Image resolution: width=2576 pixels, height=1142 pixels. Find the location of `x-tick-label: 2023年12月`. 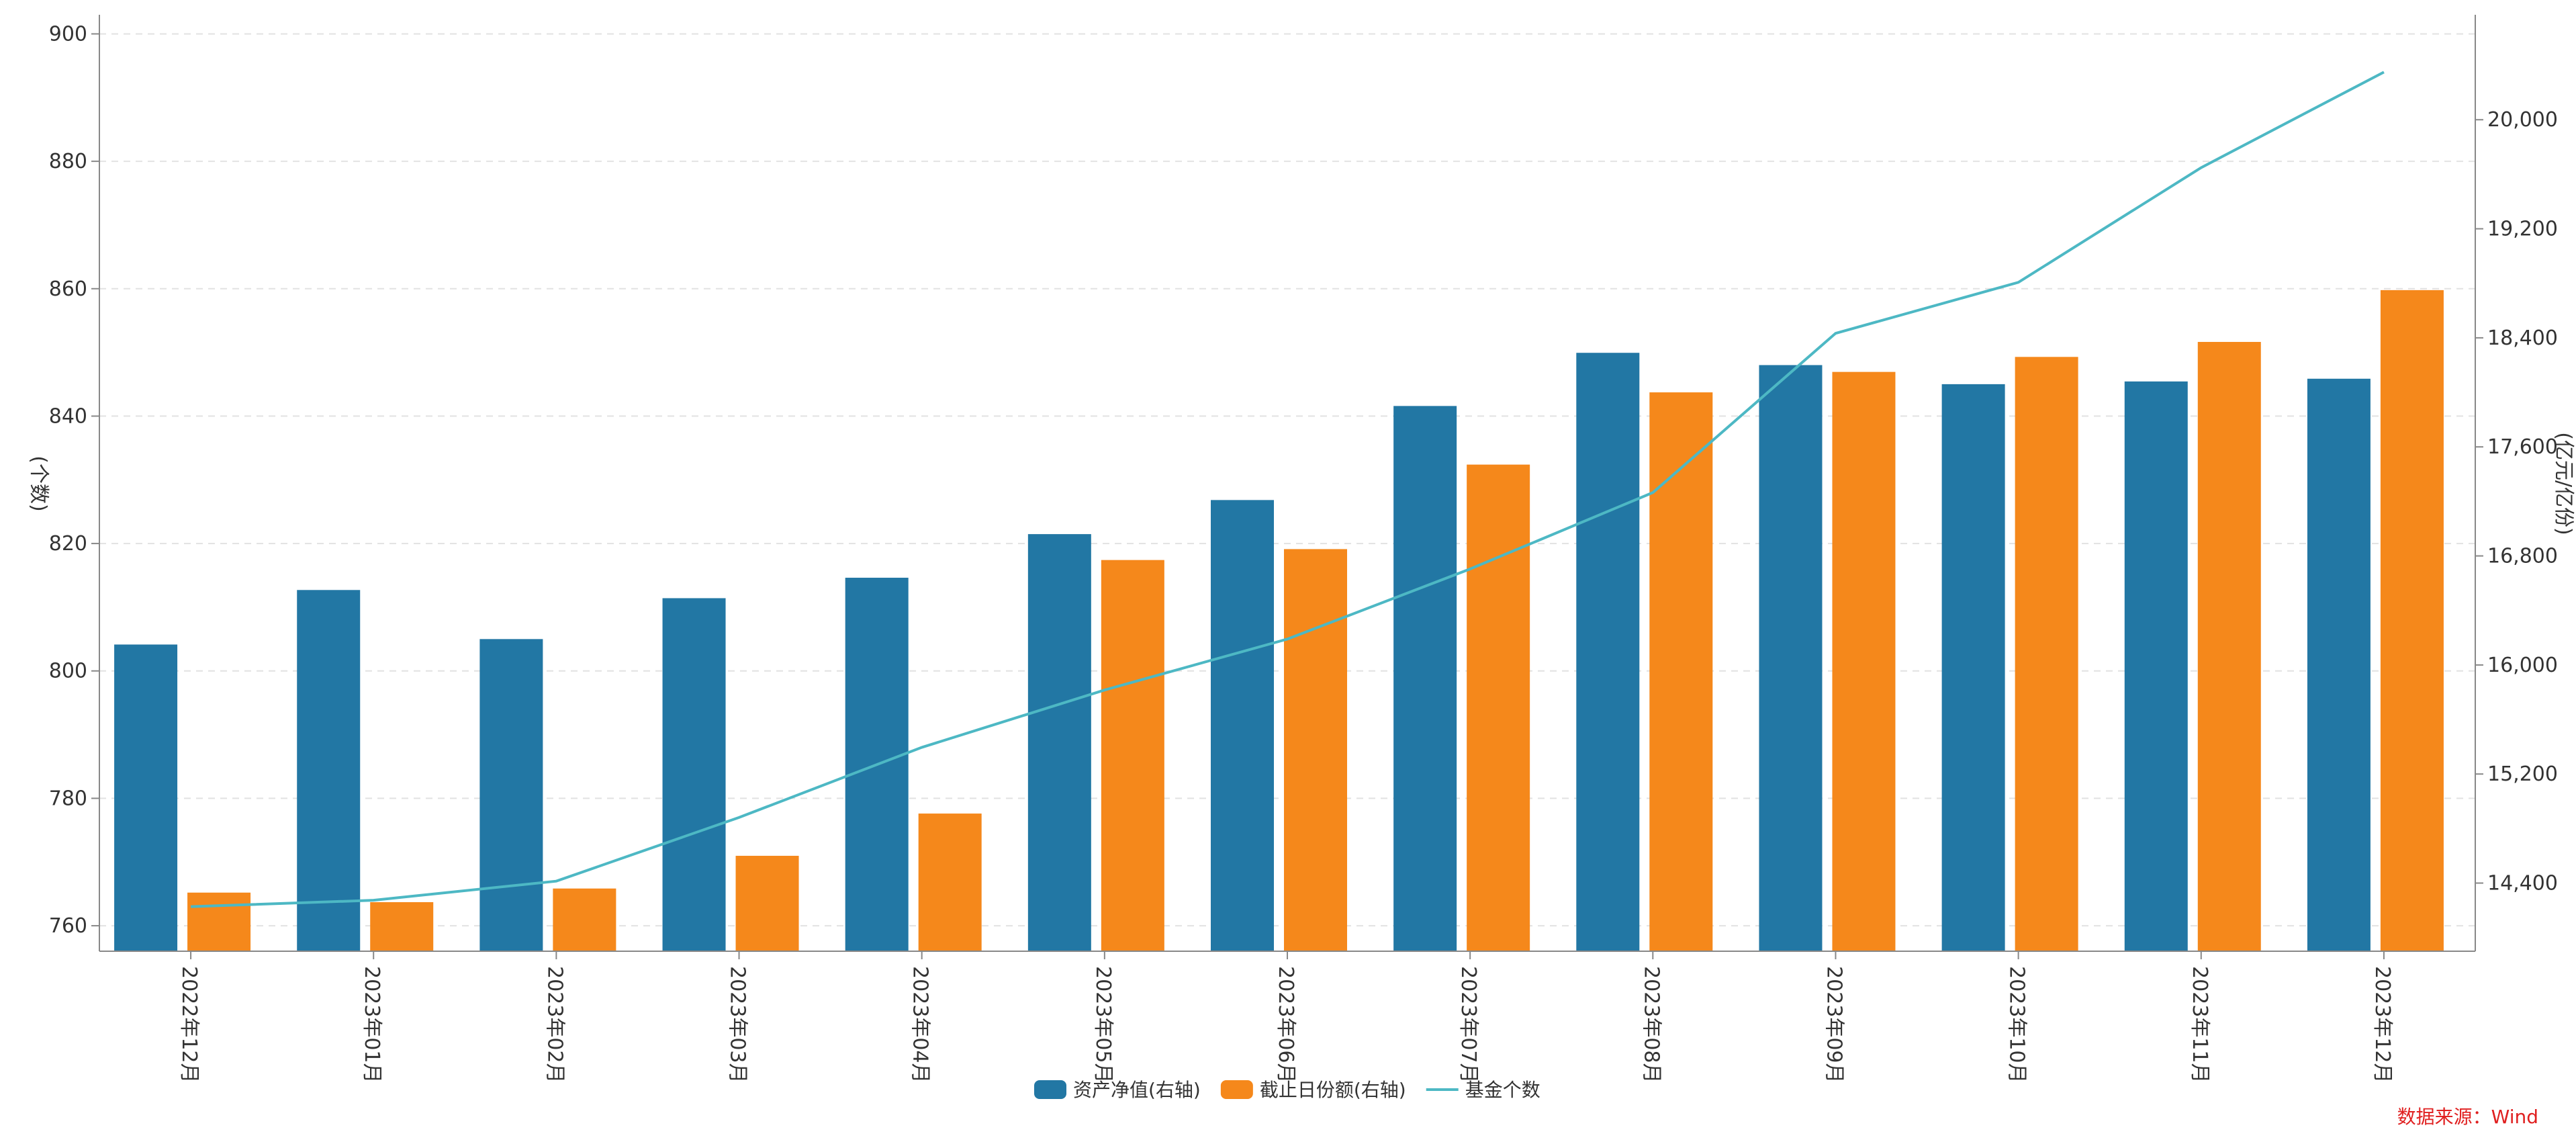

x-tick-label: 2023年12月 is located at coordinates (2382, 1025).